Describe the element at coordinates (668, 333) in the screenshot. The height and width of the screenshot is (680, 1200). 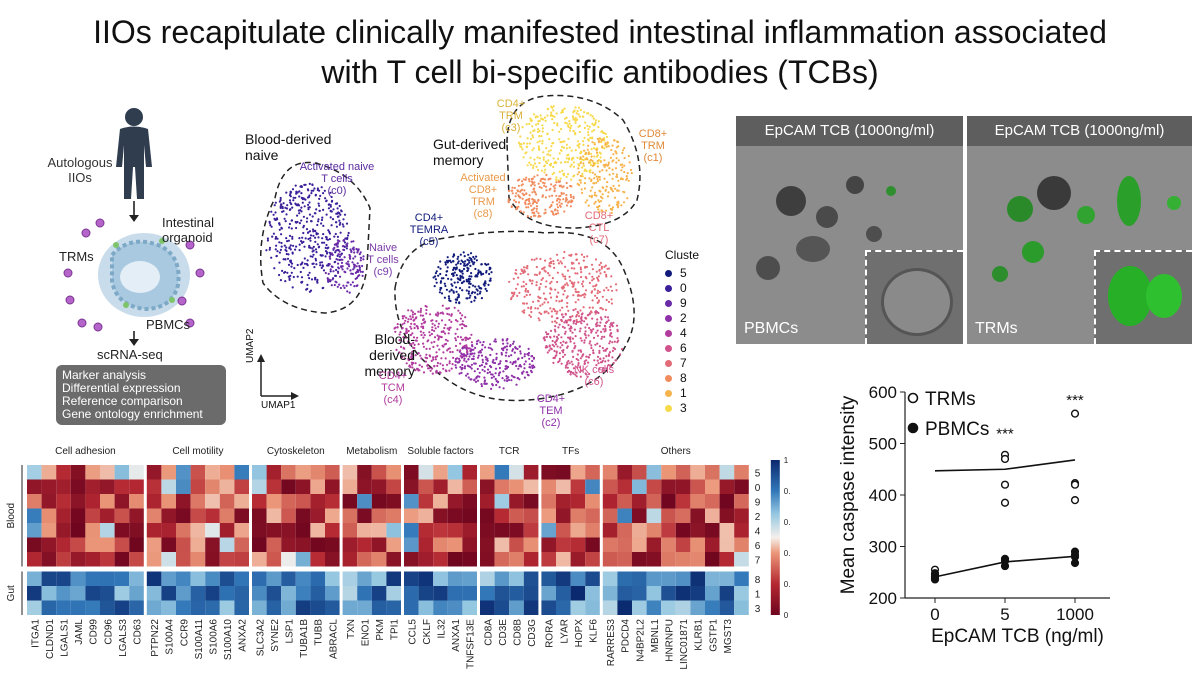
I see `legend-swatch` at that location.